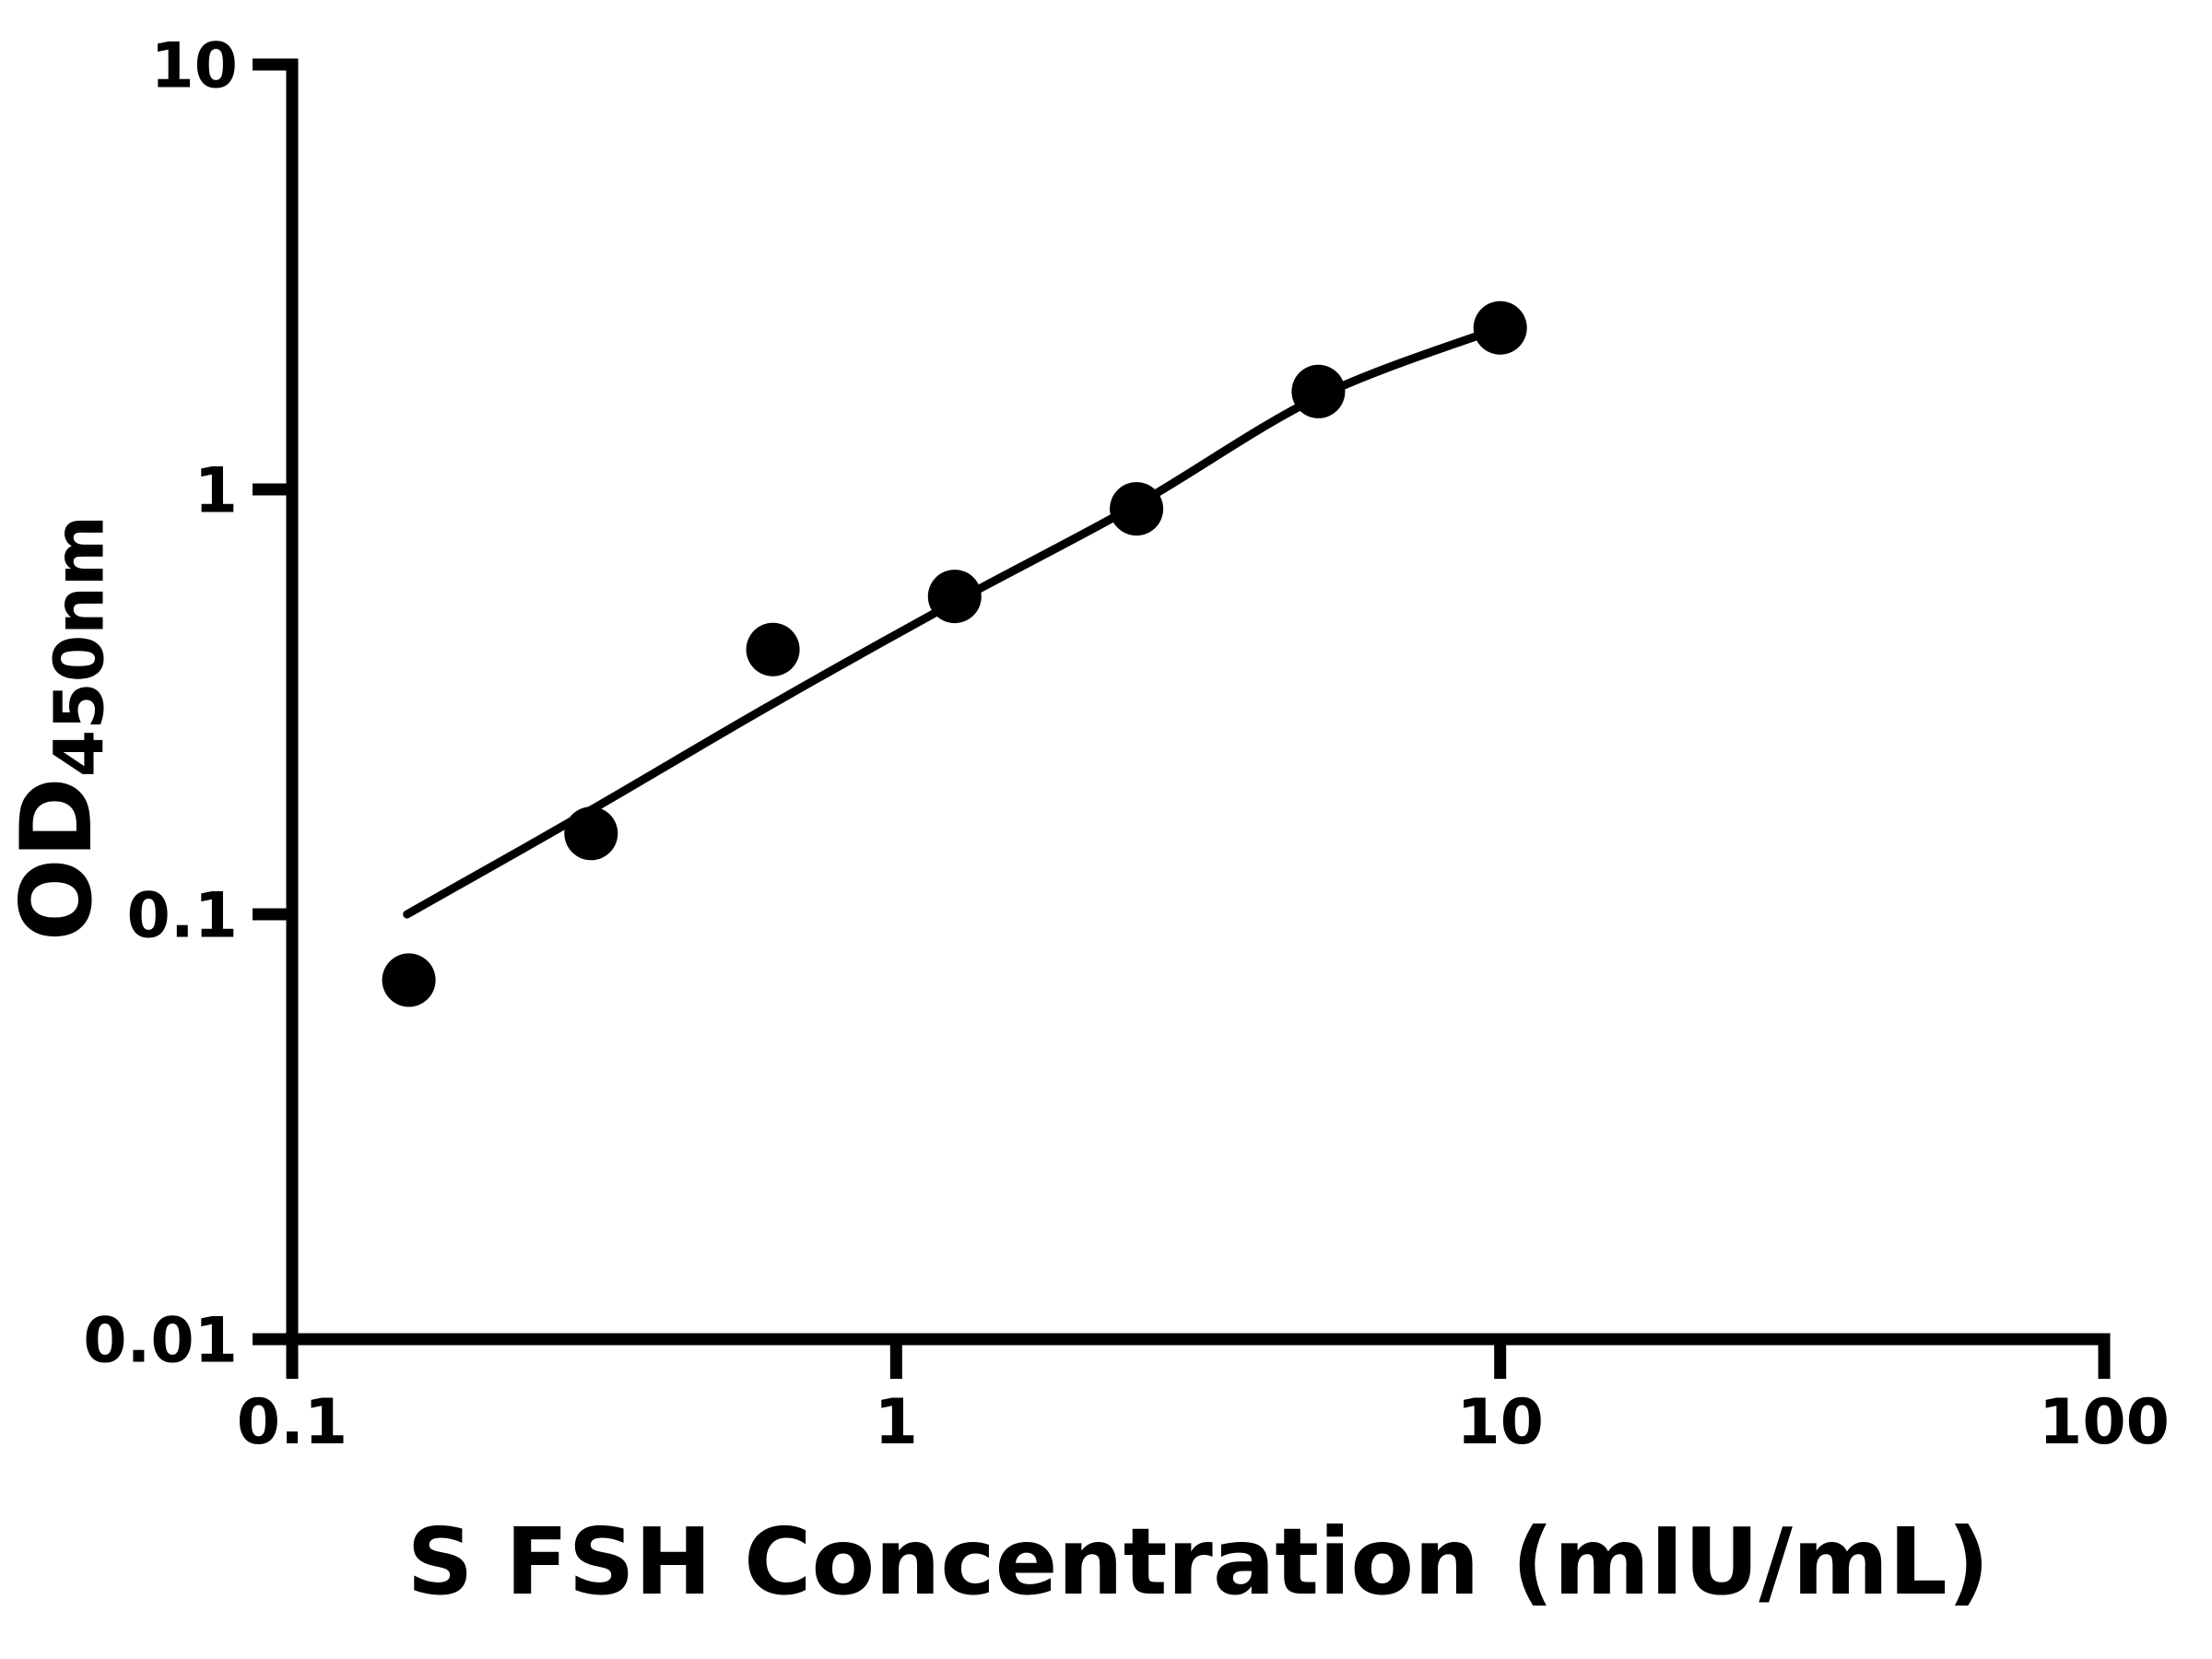  I want to click on y-axis-title: OD450nm, so click(59, 728).